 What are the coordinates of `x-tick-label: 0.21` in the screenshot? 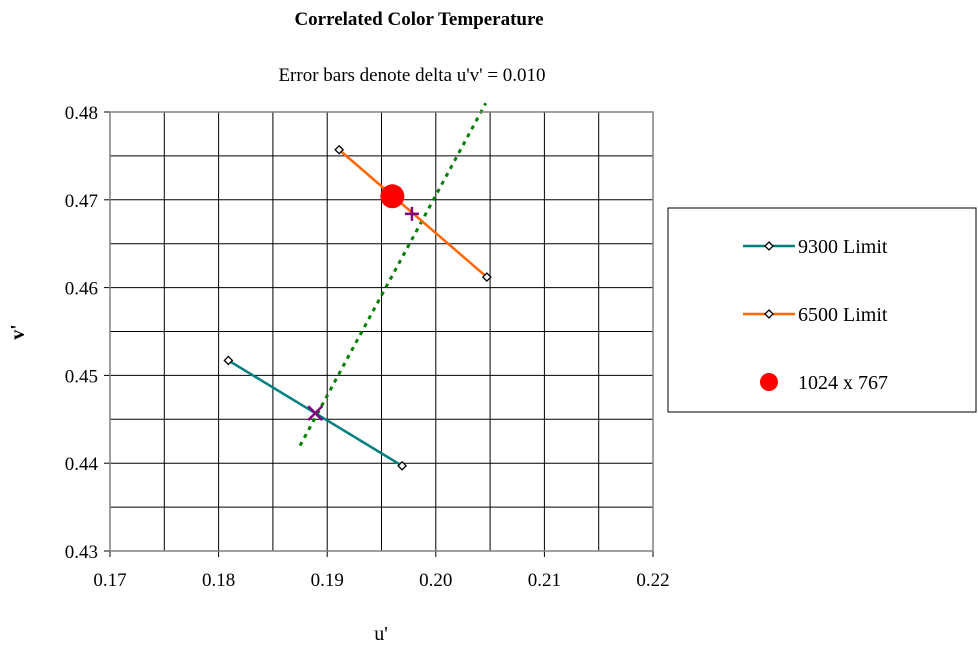 It's located at (544, 580).